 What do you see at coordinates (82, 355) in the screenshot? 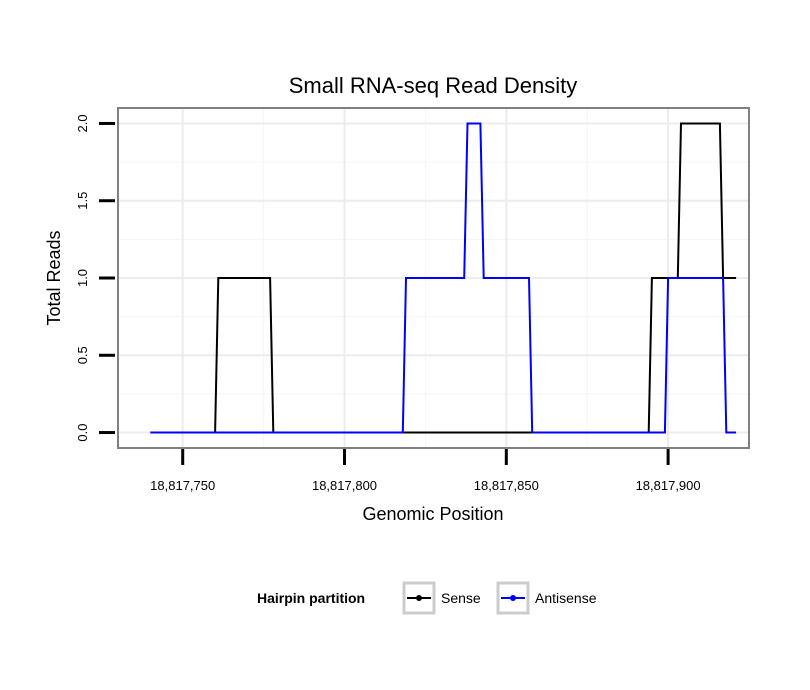
I see `y-tick-label: 0.5` at bounding box center [82, 355].